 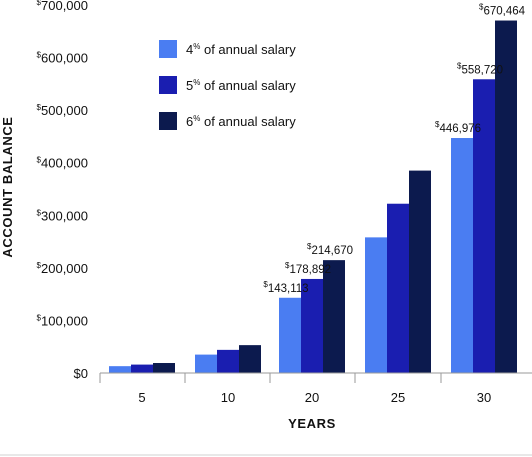 I want to click on y-tick-label-main: 500,000, so click(x=64, y=110).